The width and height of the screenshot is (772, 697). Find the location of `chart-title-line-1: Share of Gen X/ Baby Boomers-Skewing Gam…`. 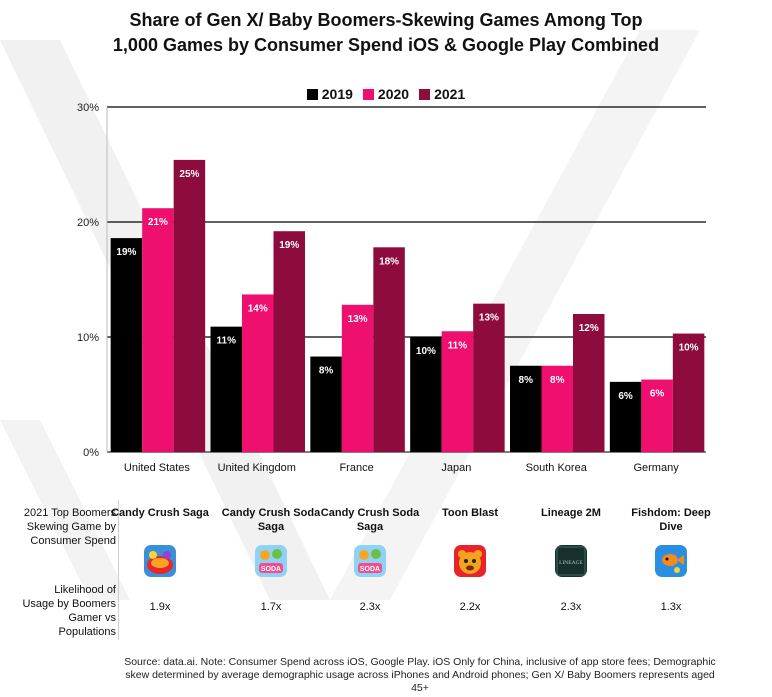

chart-title-line-1: Share of Gen X/ Baby Boomers-Skewing Gam… is located at coordinates (386, 20).